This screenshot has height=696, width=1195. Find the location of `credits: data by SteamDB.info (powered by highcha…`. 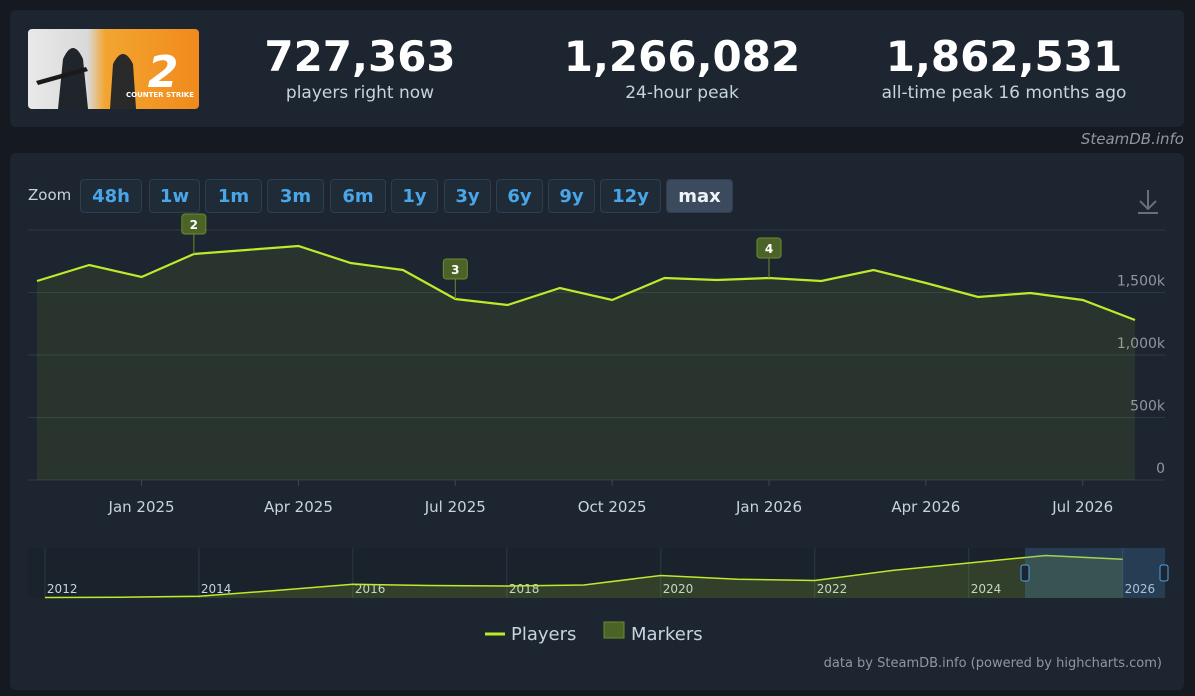

credits: data by SteamDB.info (powered by highcha… is located at coordinates (993, 663).